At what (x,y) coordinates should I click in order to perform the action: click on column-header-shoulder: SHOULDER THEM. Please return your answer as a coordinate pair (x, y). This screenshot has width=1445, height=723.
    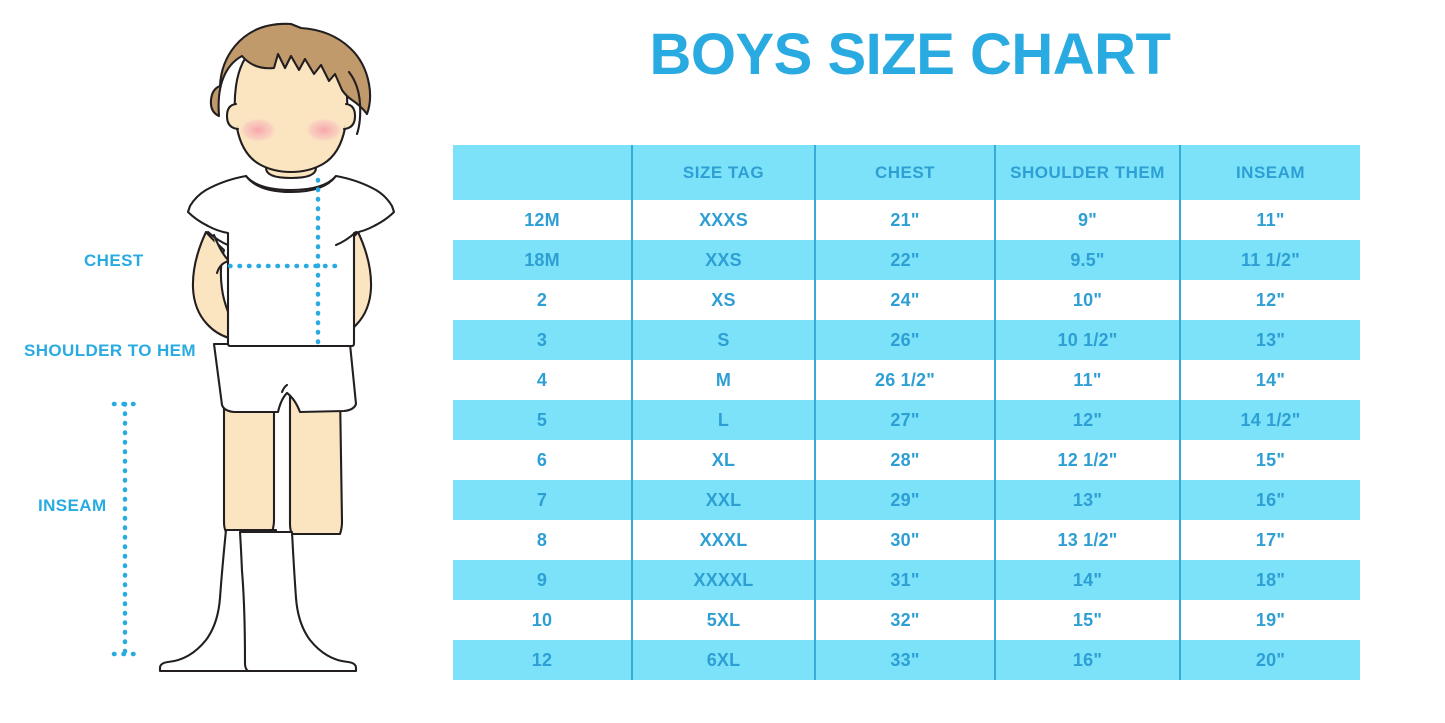
    Looking at the image, I should click on (1087, 172).